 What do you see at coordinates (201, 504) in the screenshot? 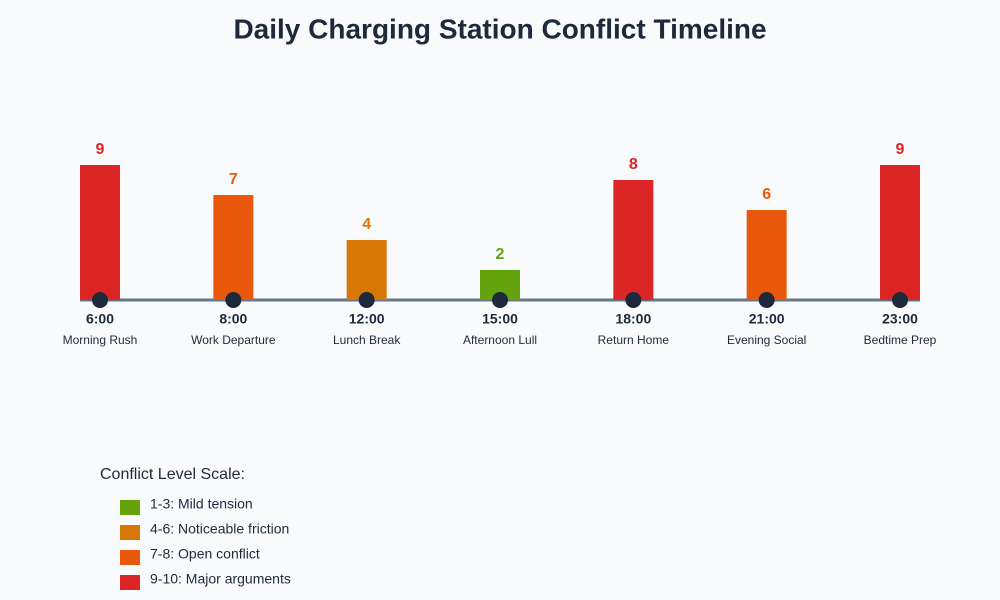
I see `legend-label: 1-3: Mild tension` at bounding box center [201, 504].